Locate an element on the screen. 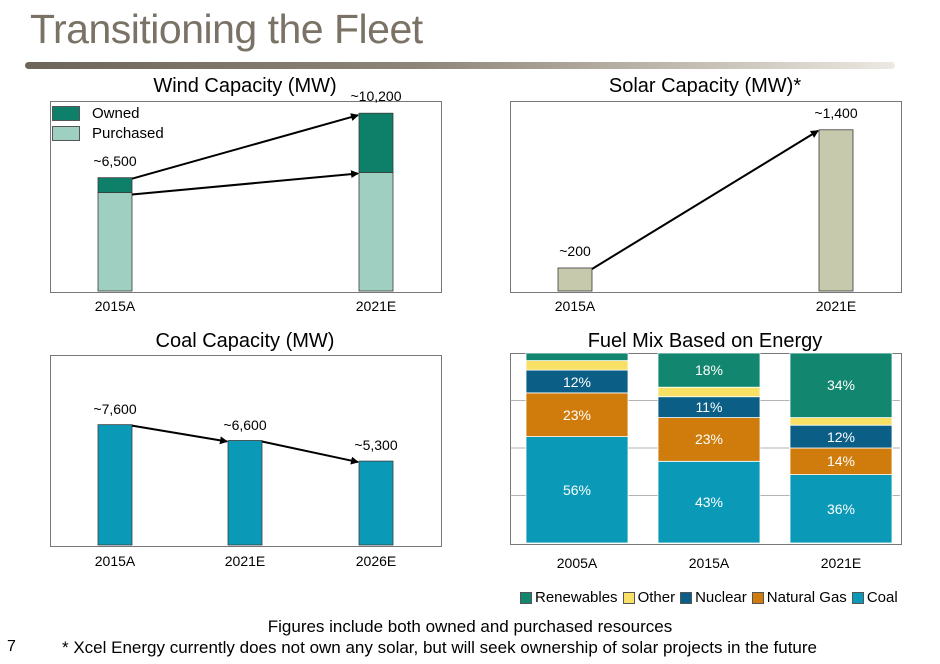 Image resolution: width=940 pixels, height=664 pixels. wind-bar-owned-2015A is located at coordinates (115, 185).